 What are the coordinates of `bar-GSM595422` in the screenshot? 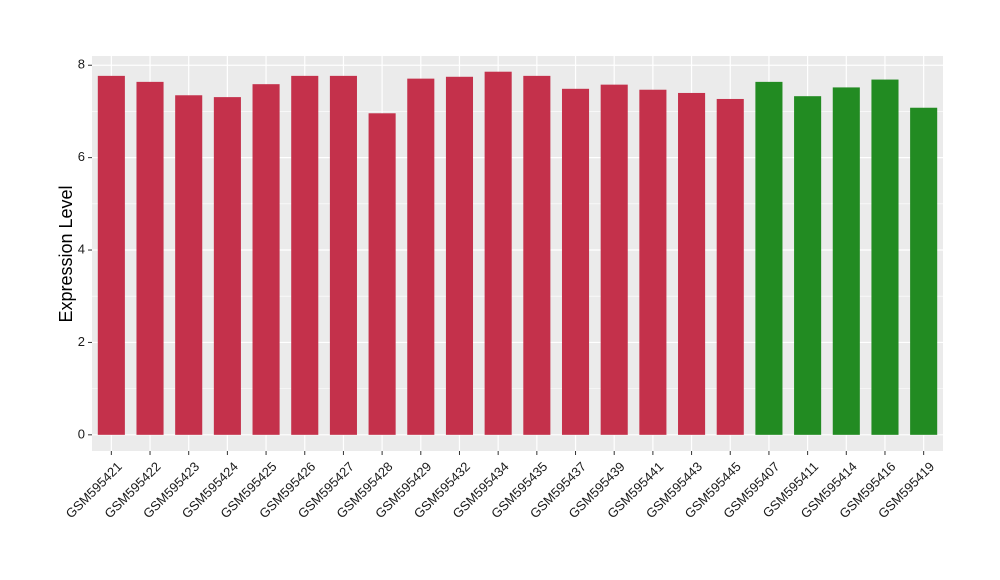 It's located at (150, 258).